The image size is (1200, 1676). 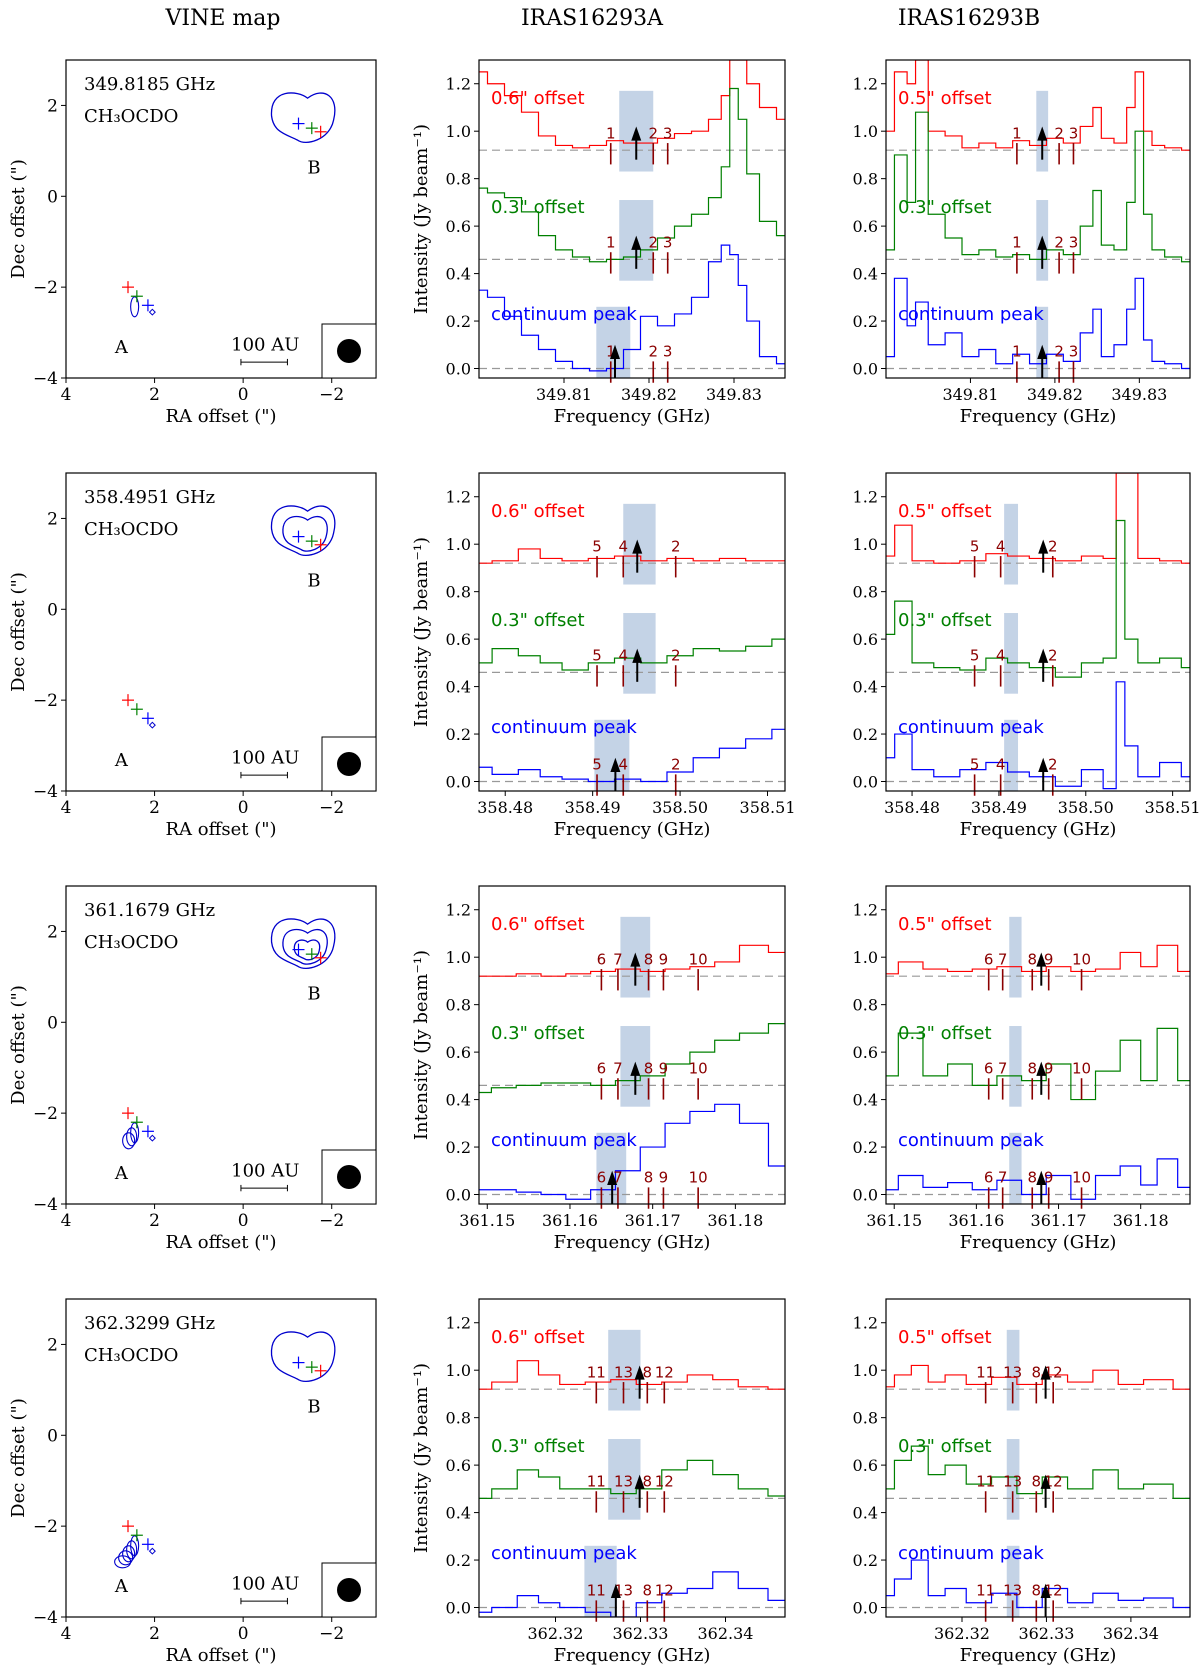 What do you see at coordinates (970, 394) in the screenshot?
I see `spec-xtick-label: 349.81` at bounding box center [970, 394].